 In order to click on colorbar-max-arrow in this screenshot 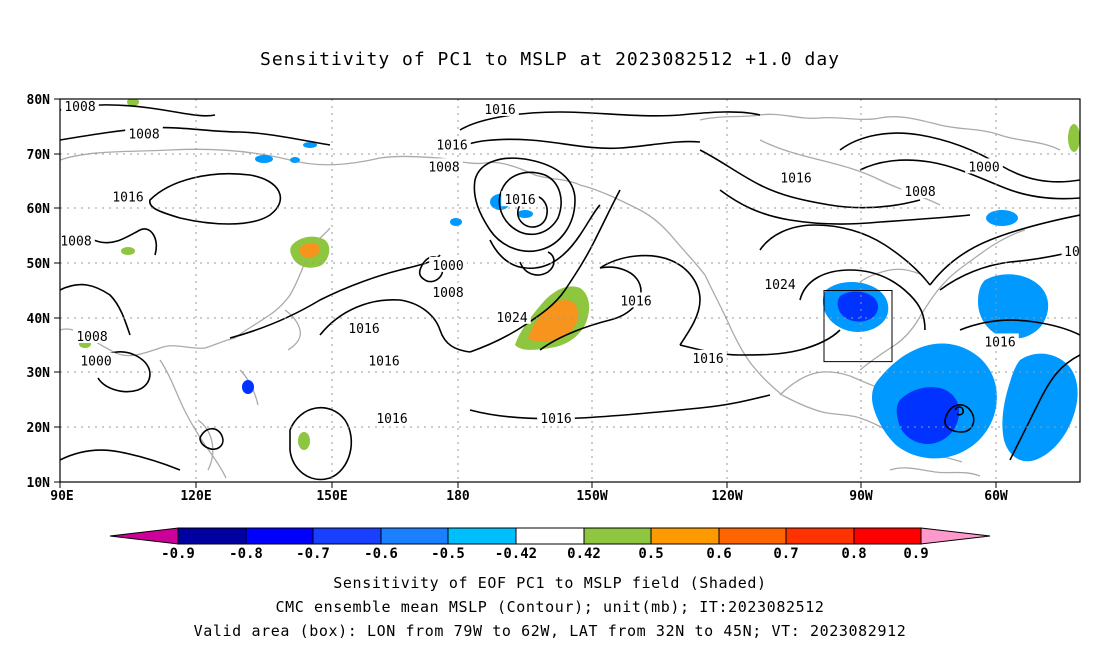, I will do `click(955, 536)`.